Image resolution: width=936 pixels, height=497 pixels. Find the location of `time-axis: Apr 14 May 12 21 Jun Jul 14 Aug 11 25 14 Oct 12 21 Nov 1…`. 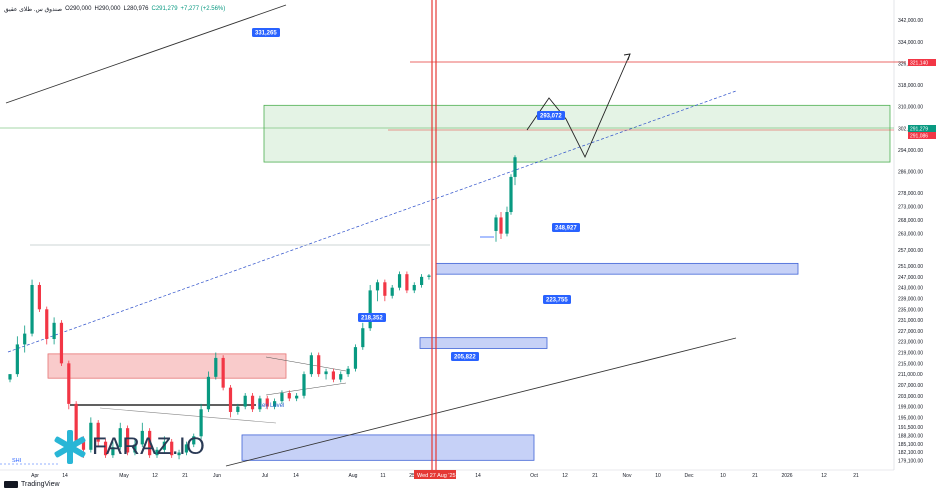

time-axis: Apr 14 May 12 21 Jun Jul 14 Aug 11 25 14 Oct 12 21 Nov 1… is located at coordinates (445, 476).